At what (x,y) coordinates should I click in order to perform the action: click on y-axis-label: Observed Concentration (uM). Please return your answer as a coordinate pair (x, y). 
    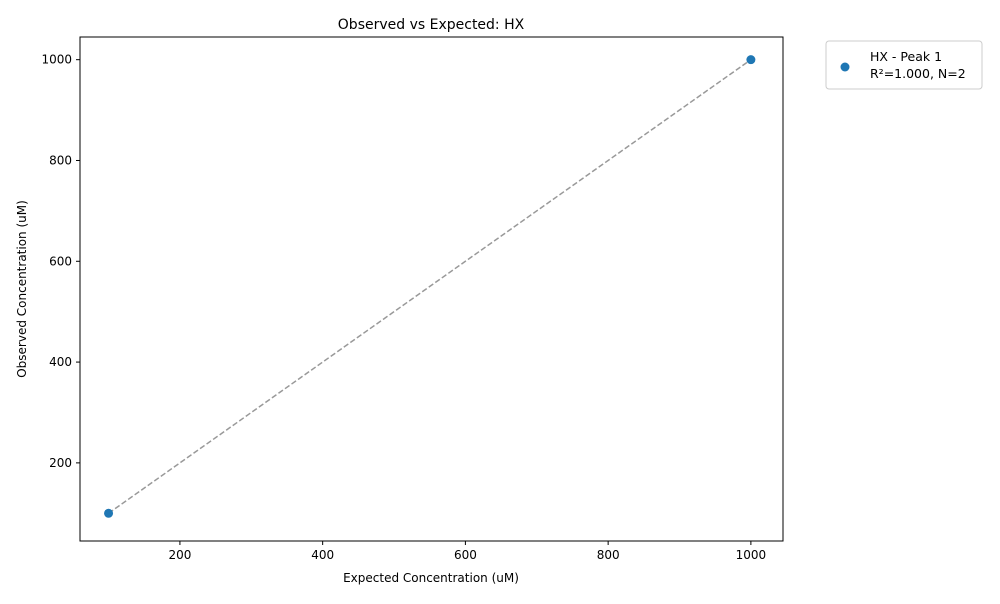
    Looking at the image, I should click on (22, 289).